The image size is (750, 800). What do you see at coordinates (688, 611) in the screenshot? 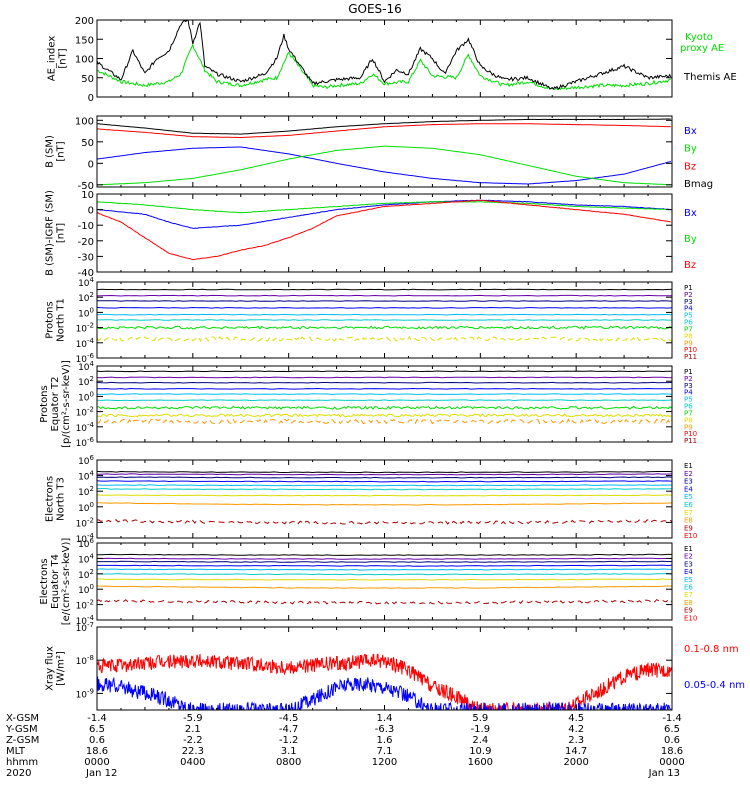
I see `legend-e9: E9` at bounding box center [688, 611].